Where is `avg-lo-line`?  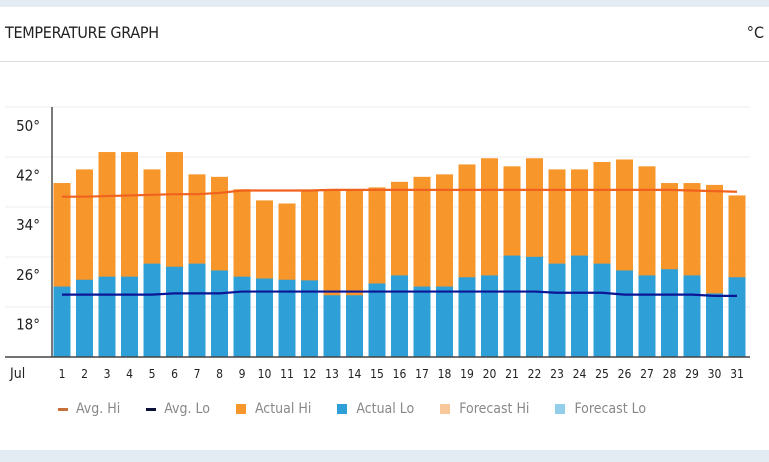
avg-lo-line is located at coordinates (399, 293).